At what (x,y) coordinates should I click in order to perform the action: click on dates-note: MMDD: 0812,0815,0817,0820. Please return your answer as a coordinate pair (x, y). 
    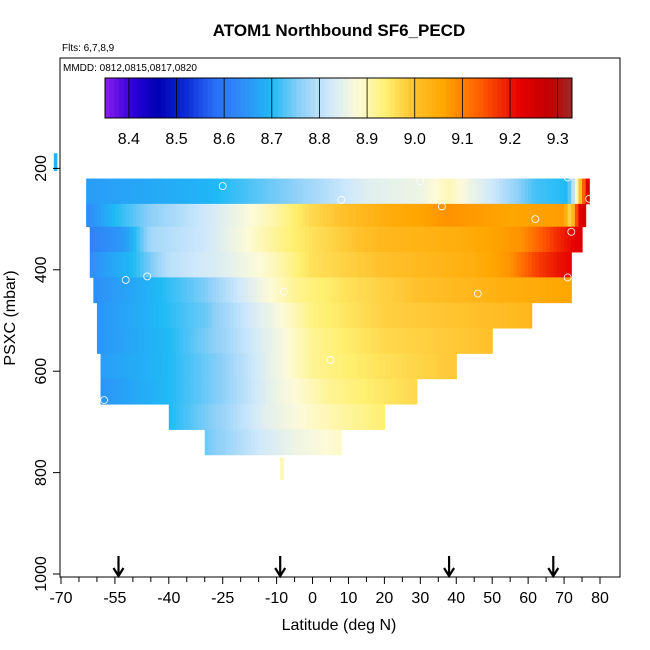
    Looking at the image, I should click on (130, 68).